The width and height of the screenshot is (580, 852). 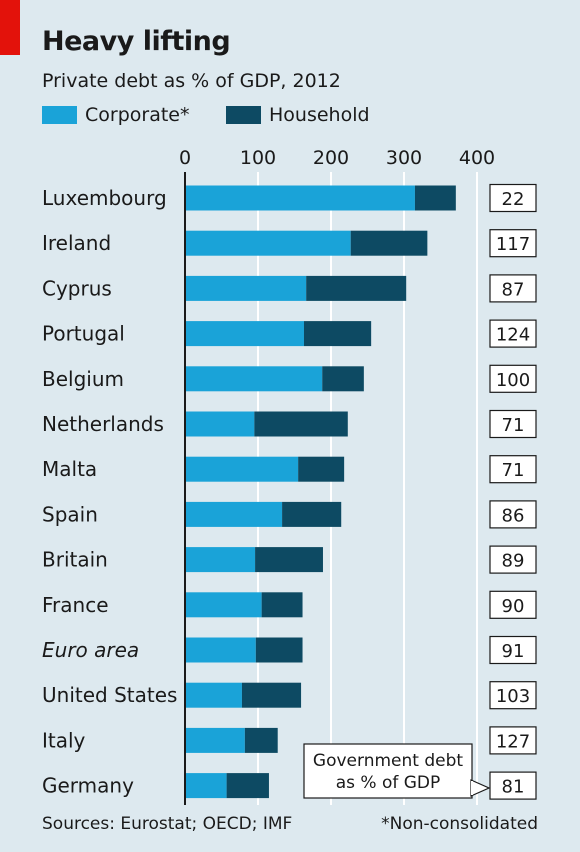 What do you see at coordinates (167, 824) in the screenshot?
I see `source-note: Sources: Eurostat; OECD; IMF` at bounding box center [167, 824].